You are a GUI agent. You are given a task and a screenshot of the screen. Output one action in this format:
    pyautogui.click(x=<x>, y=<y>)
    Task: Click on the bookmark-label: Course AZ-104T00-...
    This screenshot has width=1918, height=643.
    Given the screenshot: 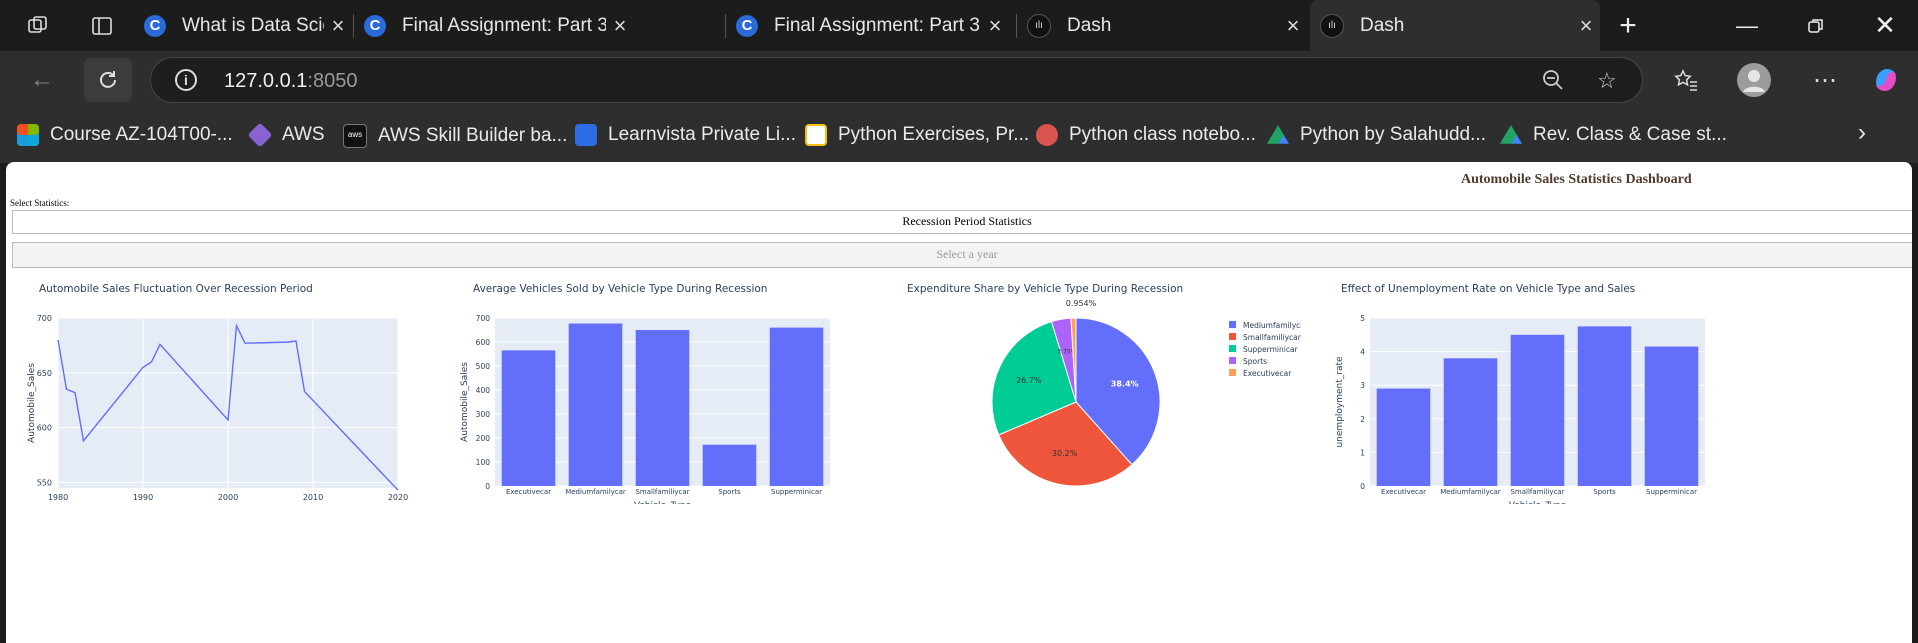 What is the action you would take?
    pyautogui.click(x=141, y=134)
    